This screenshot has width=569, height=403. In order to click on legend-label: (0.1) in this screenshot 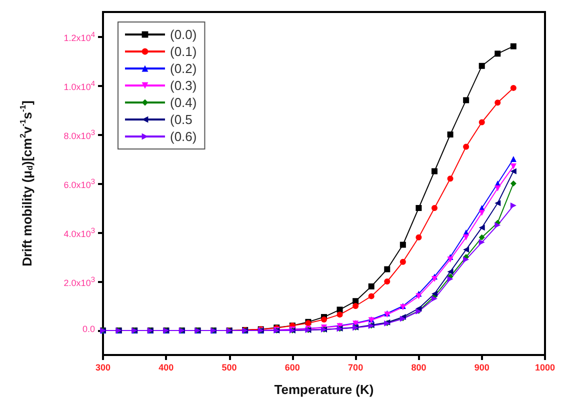, I will do `click(183, 51)`.